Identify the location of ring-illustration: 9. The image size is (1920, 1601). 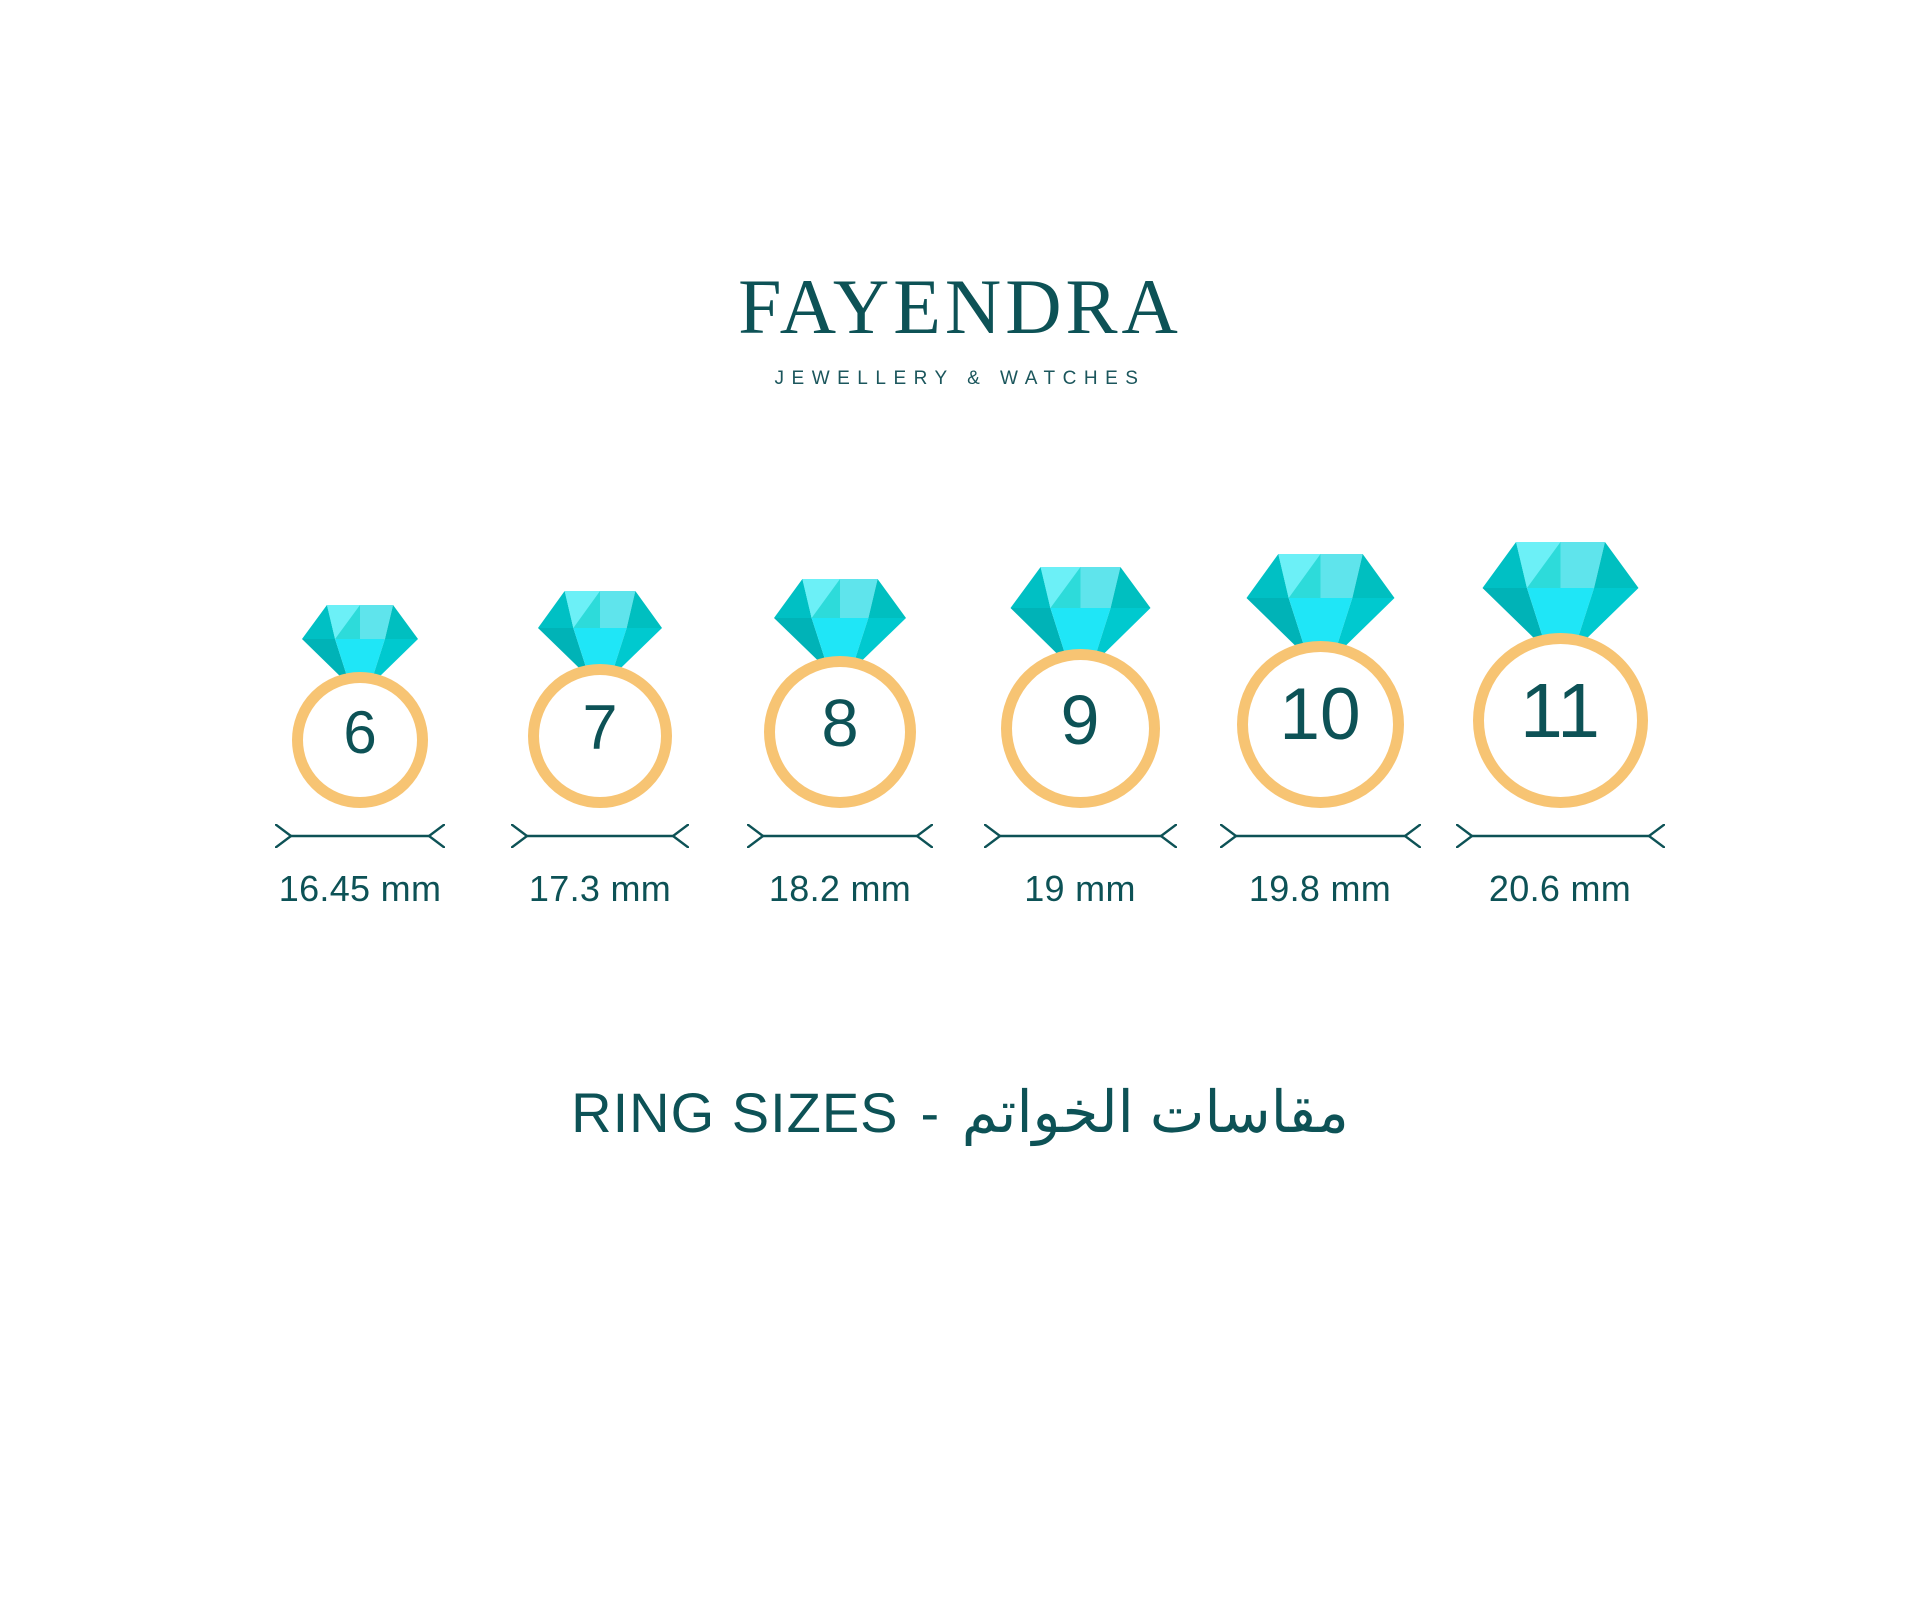
(1080, 687).